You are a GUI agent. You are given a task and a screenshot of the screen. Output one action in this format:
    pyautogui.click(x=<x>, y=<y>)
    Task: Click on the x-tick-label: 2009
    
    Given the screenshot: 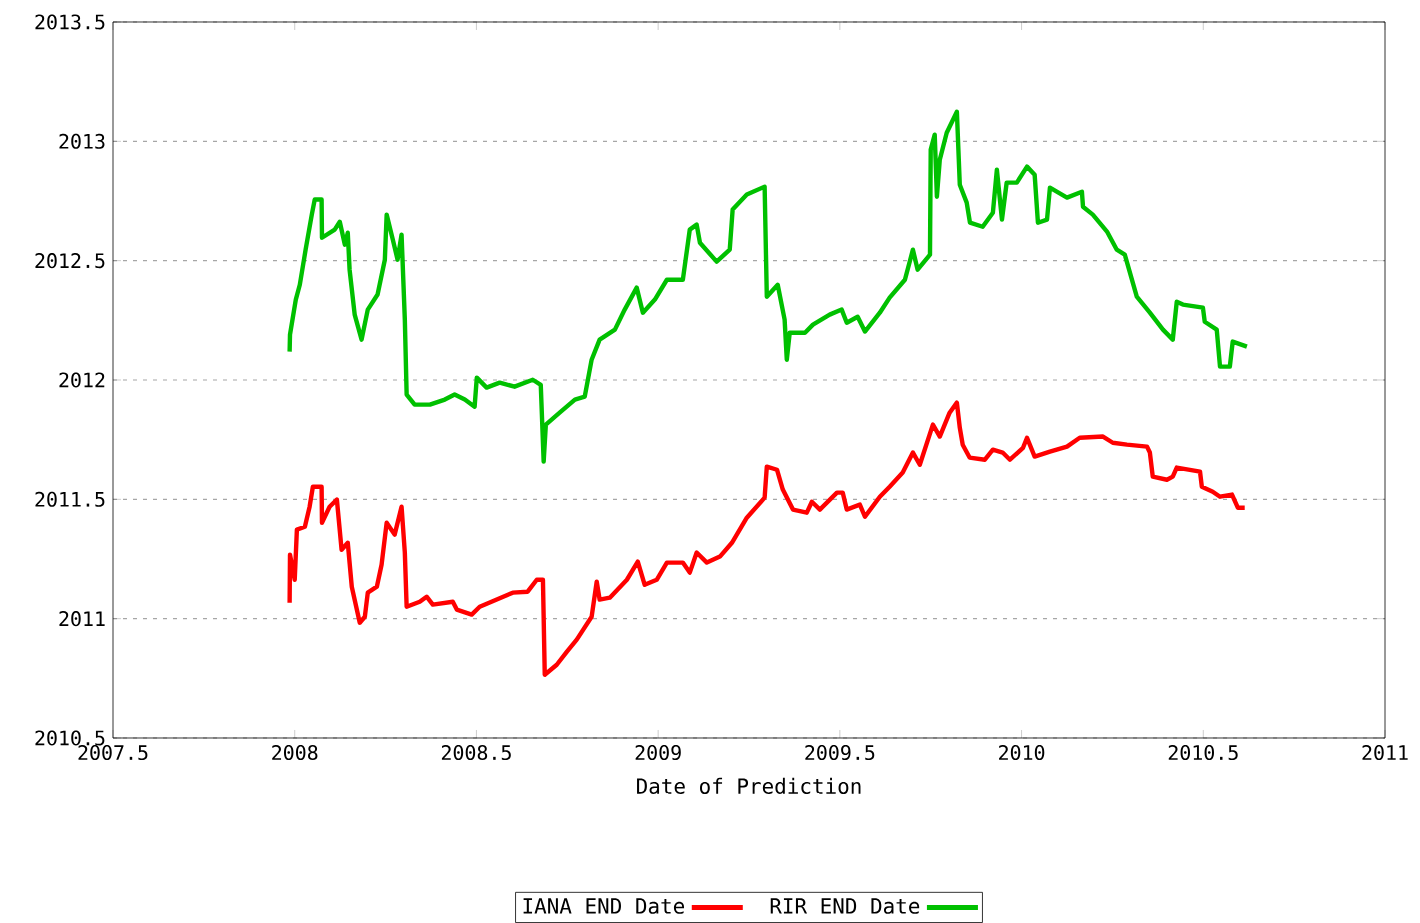 What is the action you would take?
    pyautogui.click(x=658, y=753)
    